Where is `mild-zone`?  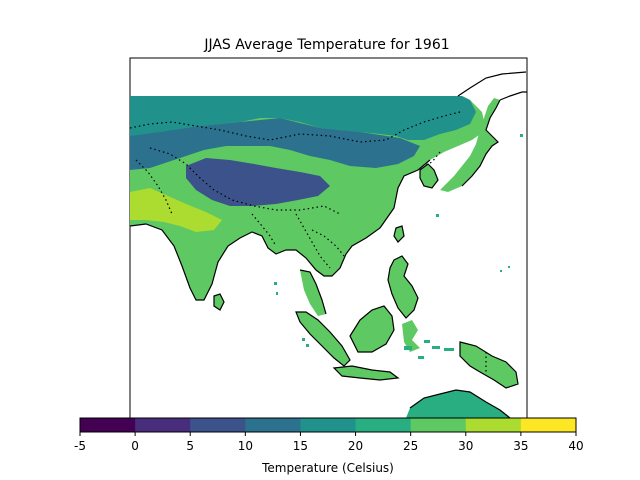 mild-zone is located at coordinates (275, 144).